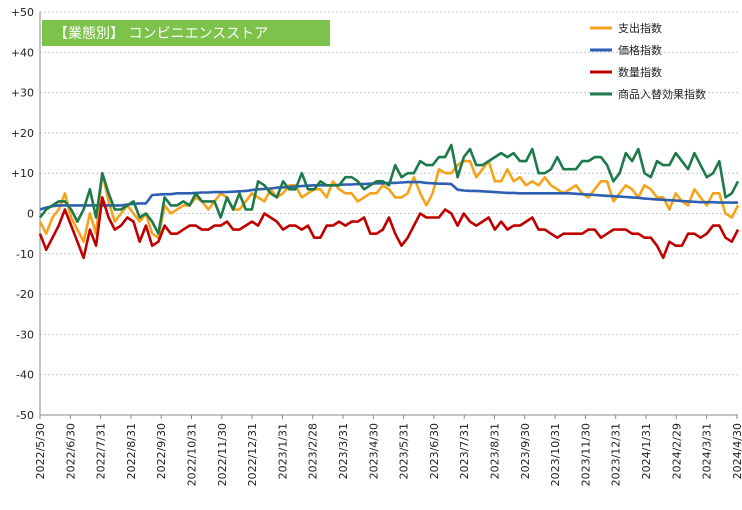  Describe the element at coordinates (40, 451) in the screenshot. I see `x-tick-label: 2022/5/30` at that location.